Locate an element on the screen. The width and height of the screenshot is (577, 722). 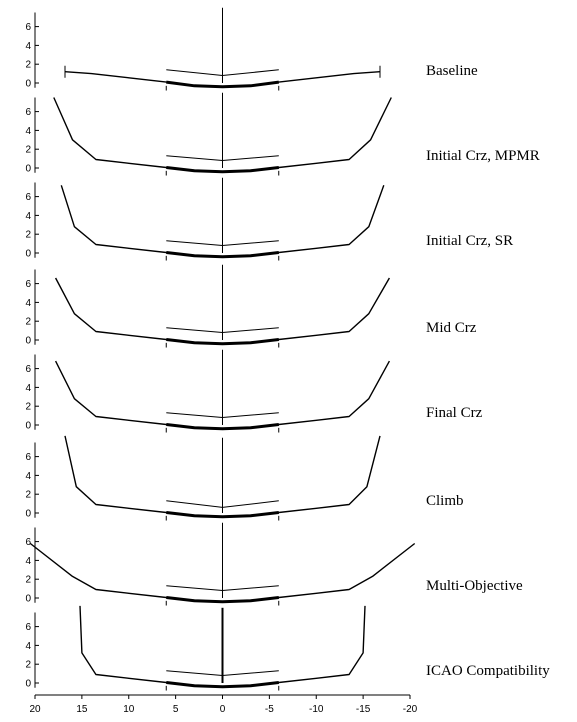
x-tick-label: 20 is located at coordinates (35, 709).